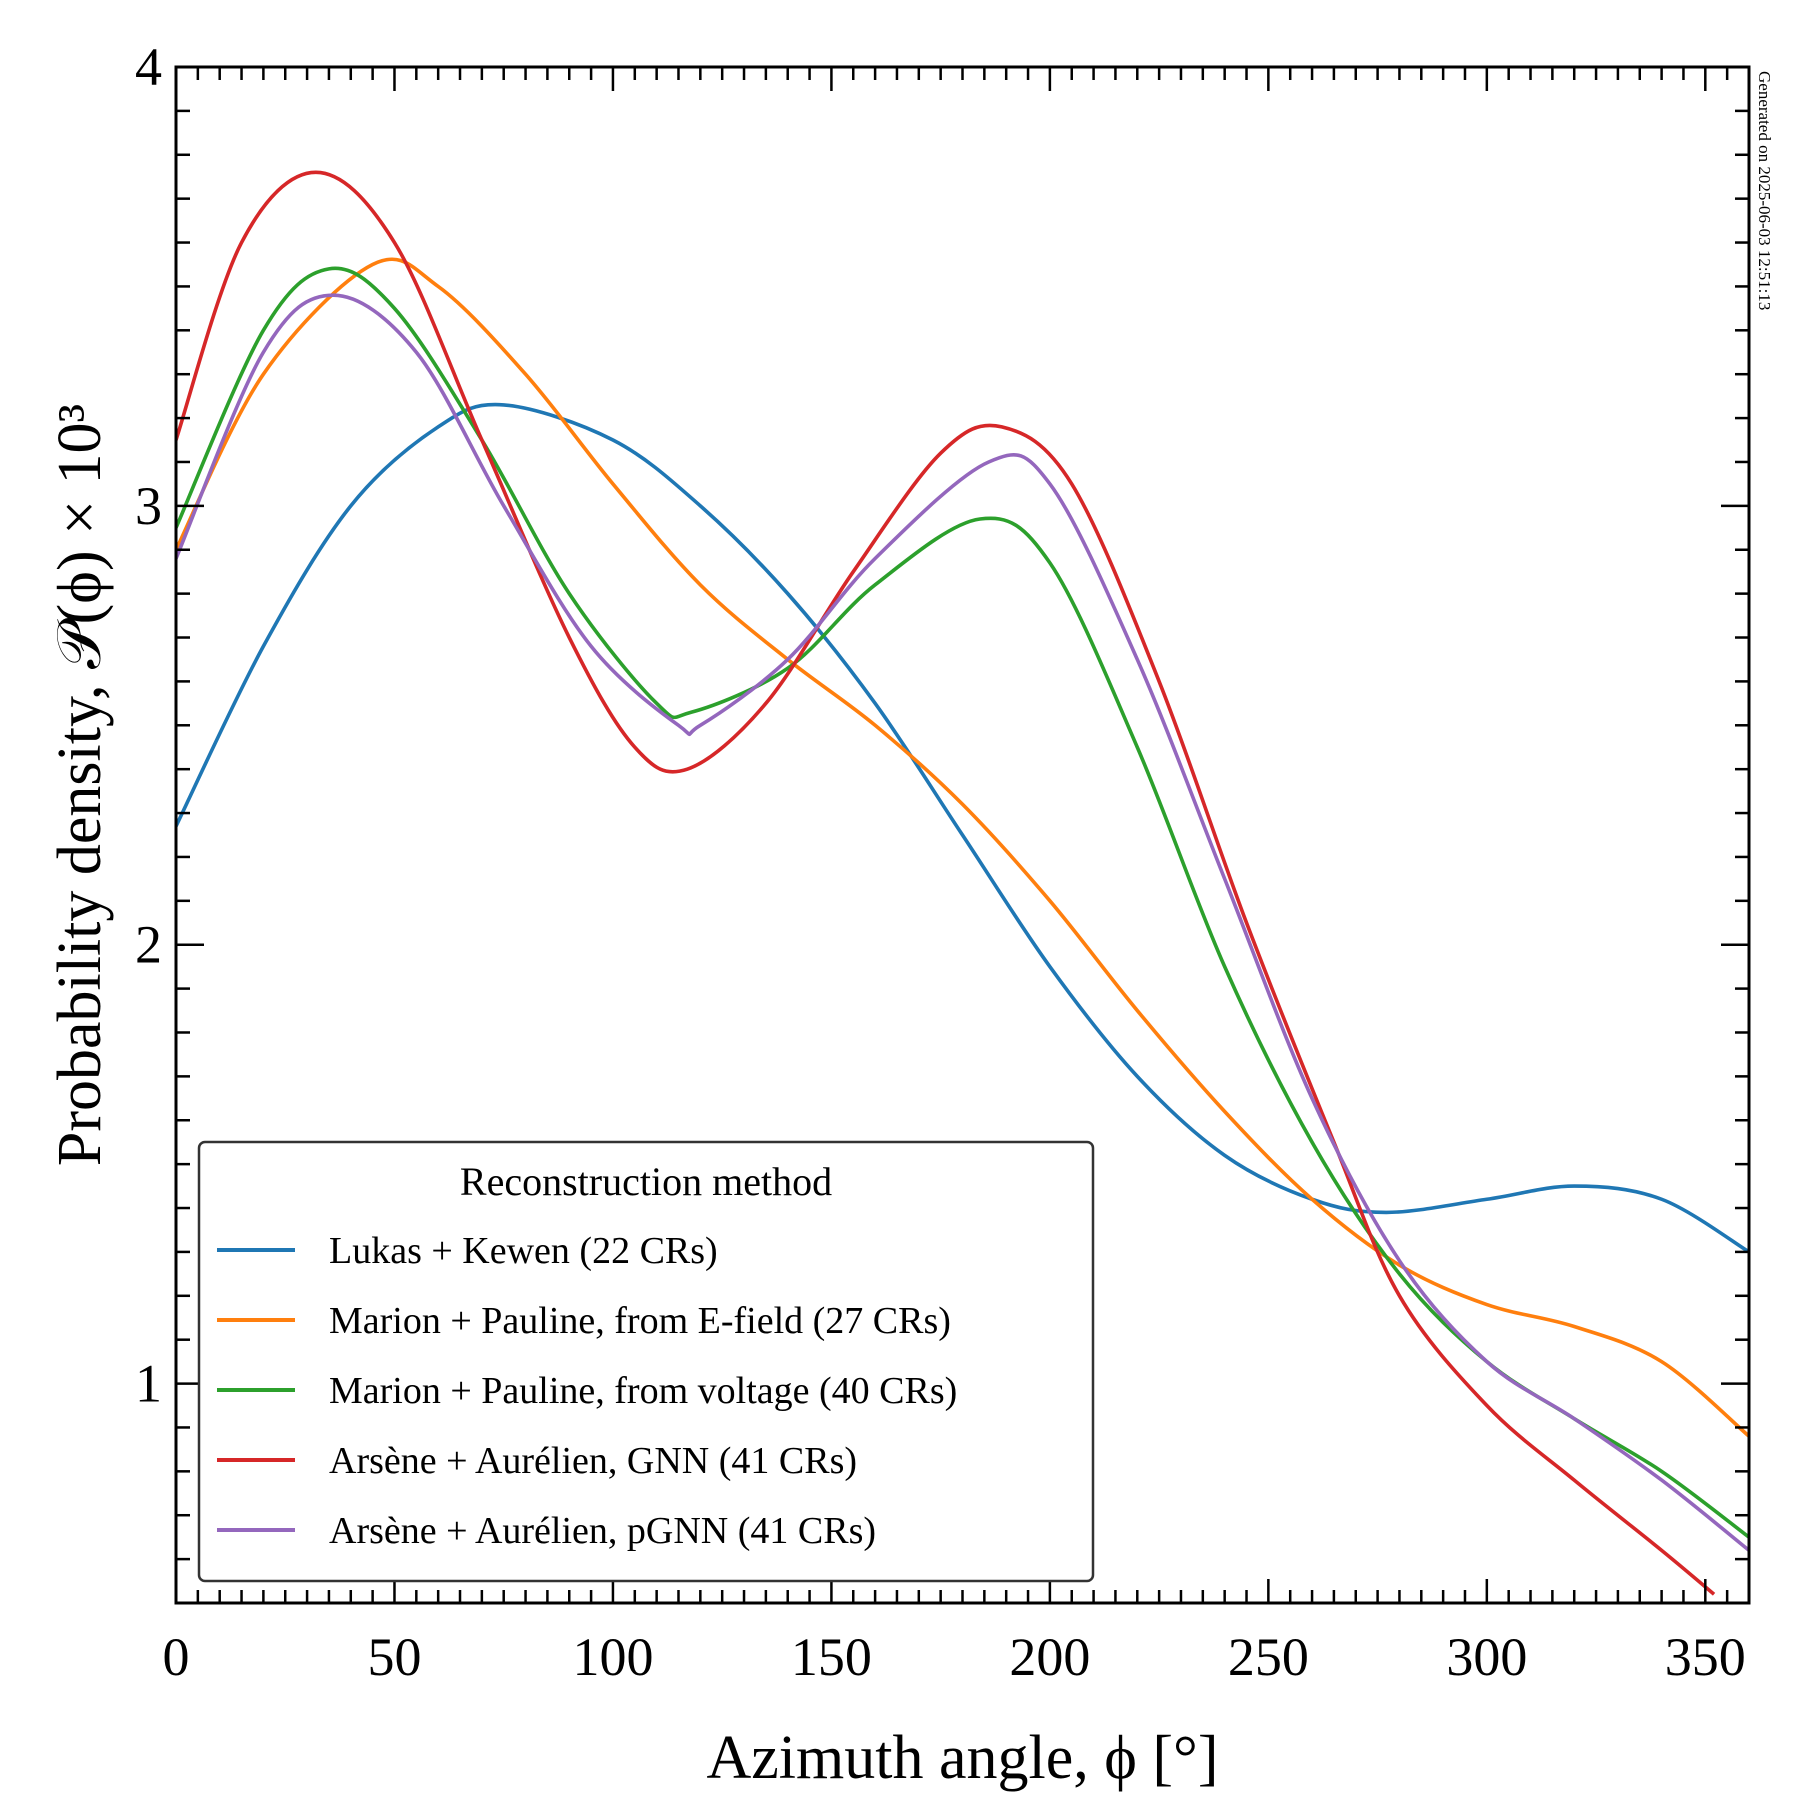  I want to click on x-tick-label: 300, so click(1486, 1657).